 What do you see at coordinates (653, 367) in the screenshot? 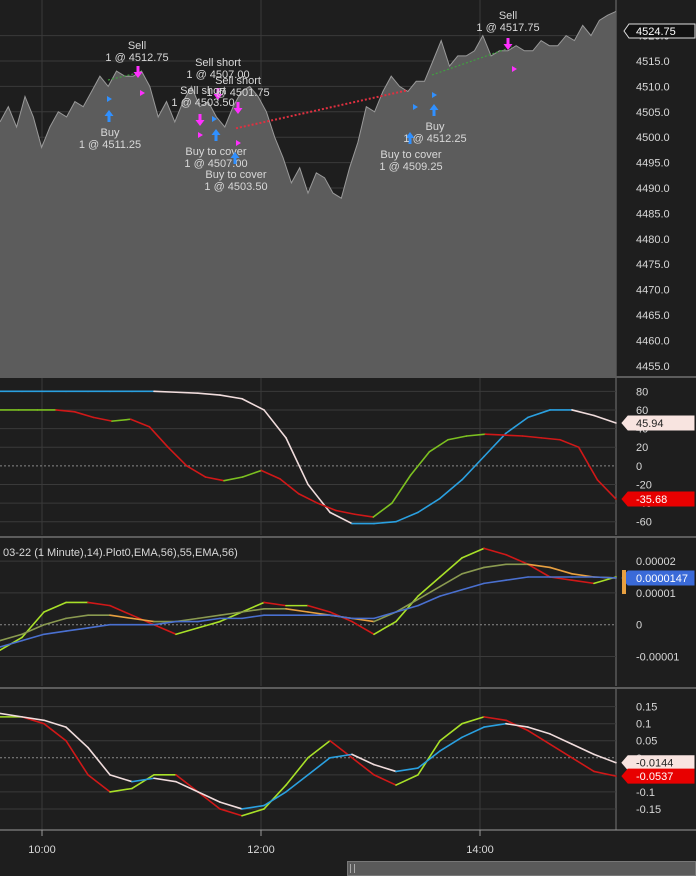
I see `price-tick-label: 4455.0` at bounding box center [653, 367].